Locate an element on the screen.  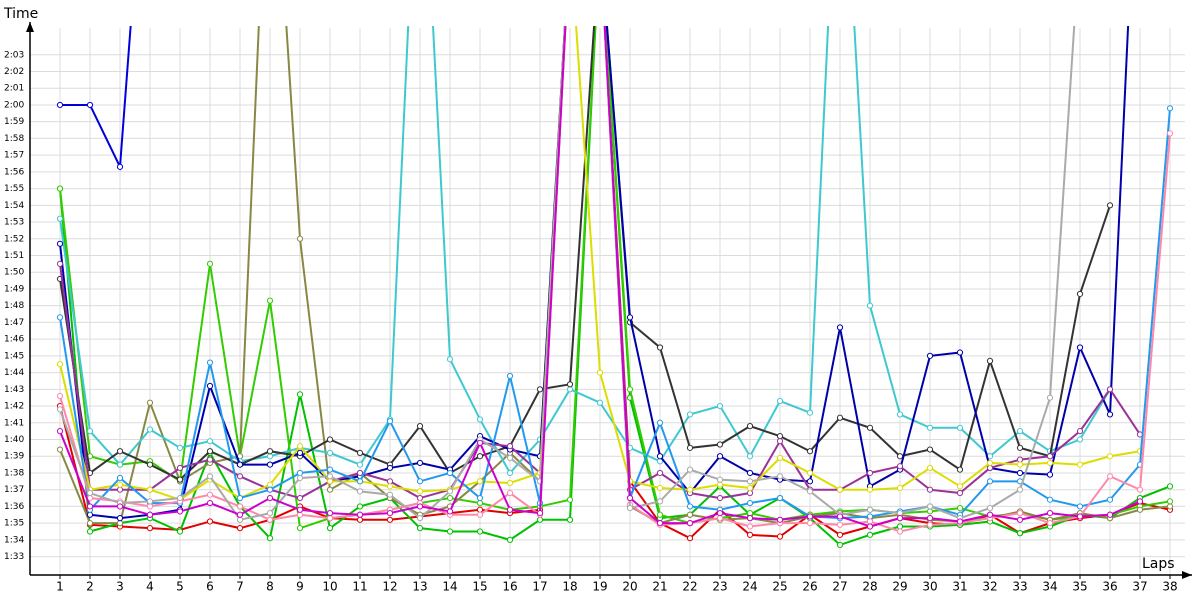
y-tick-label: 2:02 is located at coordinates (14, 72).